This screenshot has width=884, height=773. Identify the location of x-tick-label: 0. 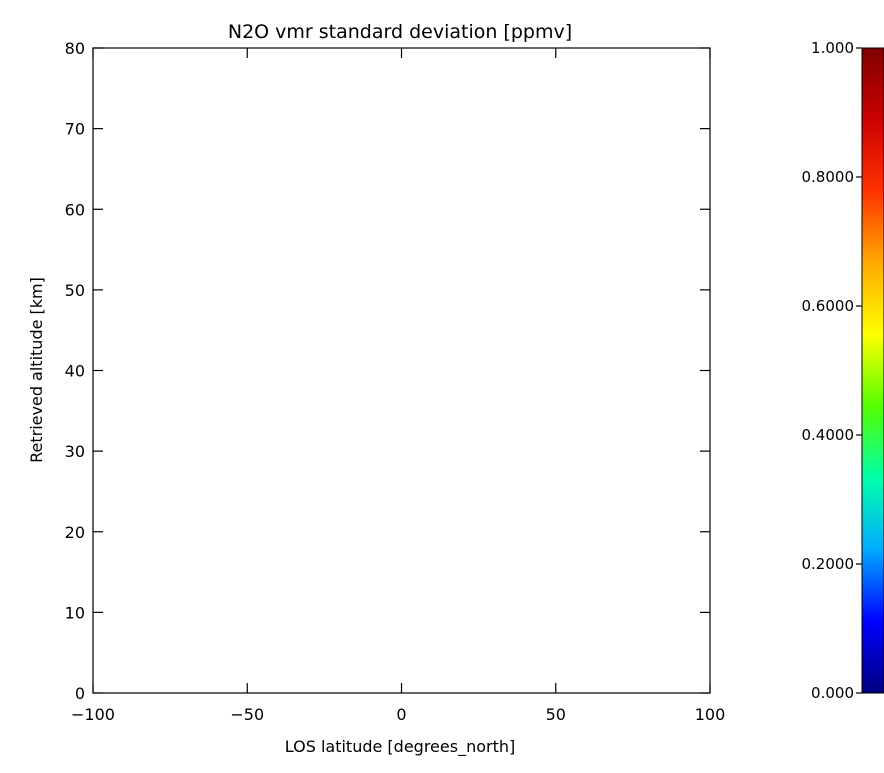
(401, 714).